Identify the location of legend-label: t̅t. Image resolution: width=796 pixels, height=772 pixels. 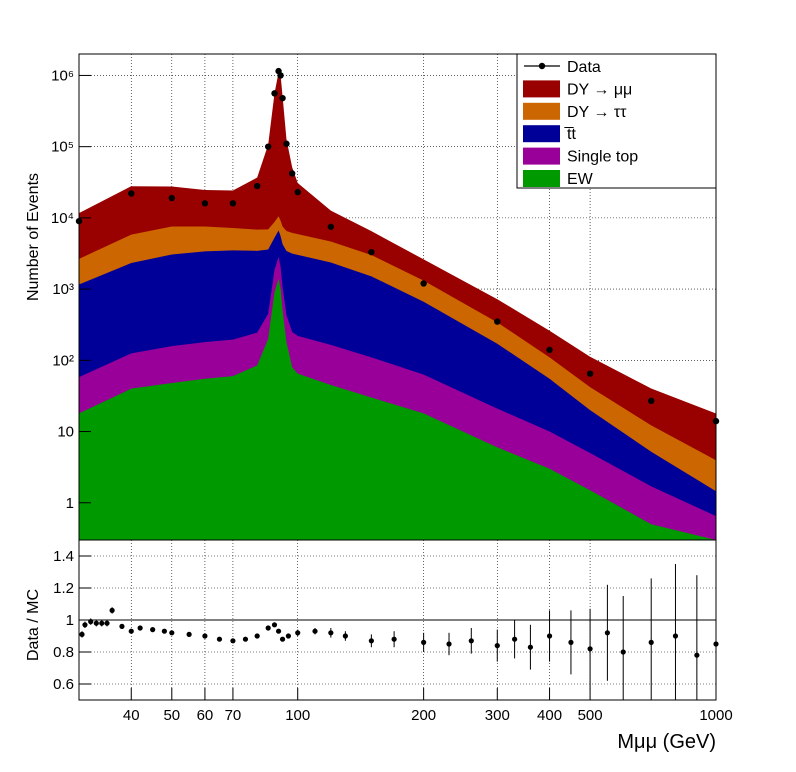
(570, 134).